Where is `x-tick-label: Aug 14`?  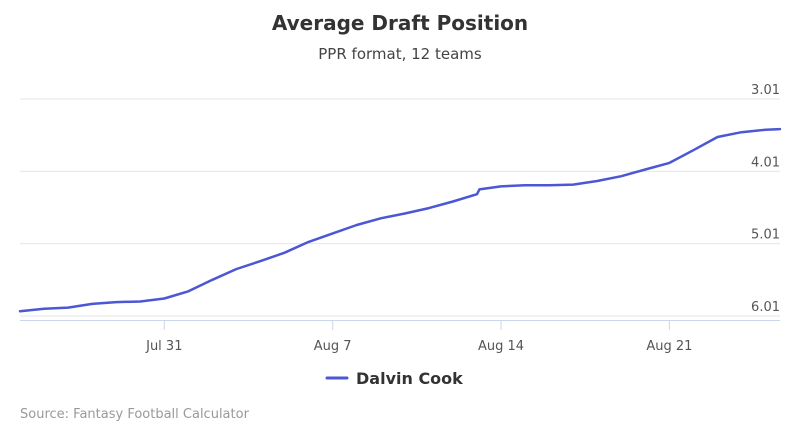 x-tick-label: Aug 14 is located at coordinates (501, 346).